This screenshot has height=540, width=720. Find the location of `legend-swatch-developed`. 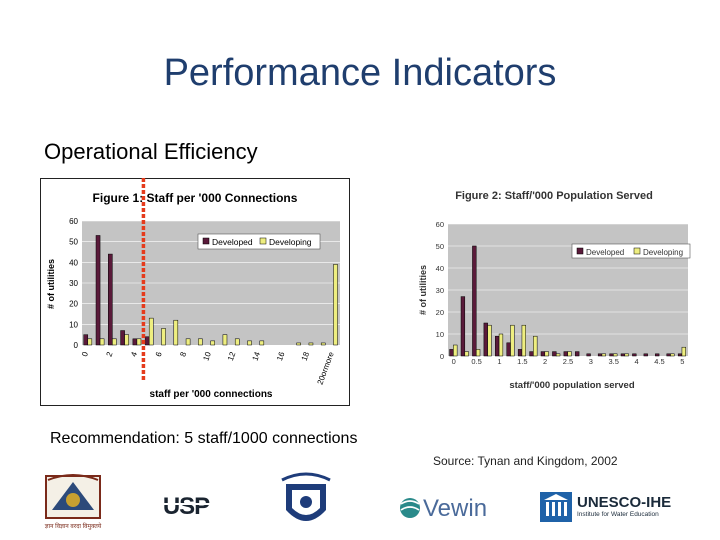

legend-swatch-developed is located at coordinates (580, 251).